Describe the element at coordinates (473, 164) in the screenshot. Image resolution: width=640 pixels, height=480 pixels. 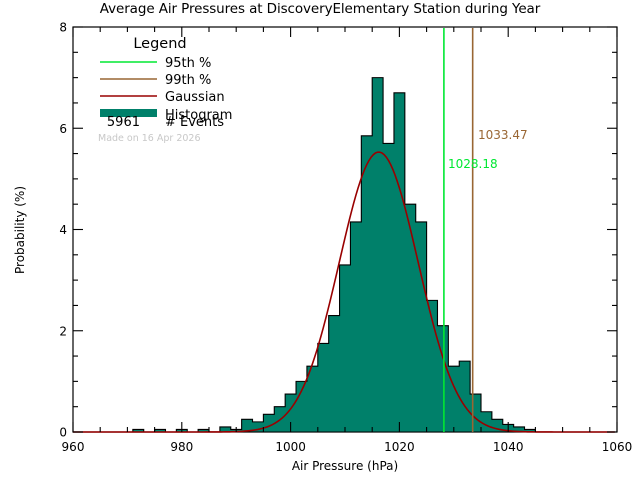
I see `p95-value-label: 1028.18` at that location.